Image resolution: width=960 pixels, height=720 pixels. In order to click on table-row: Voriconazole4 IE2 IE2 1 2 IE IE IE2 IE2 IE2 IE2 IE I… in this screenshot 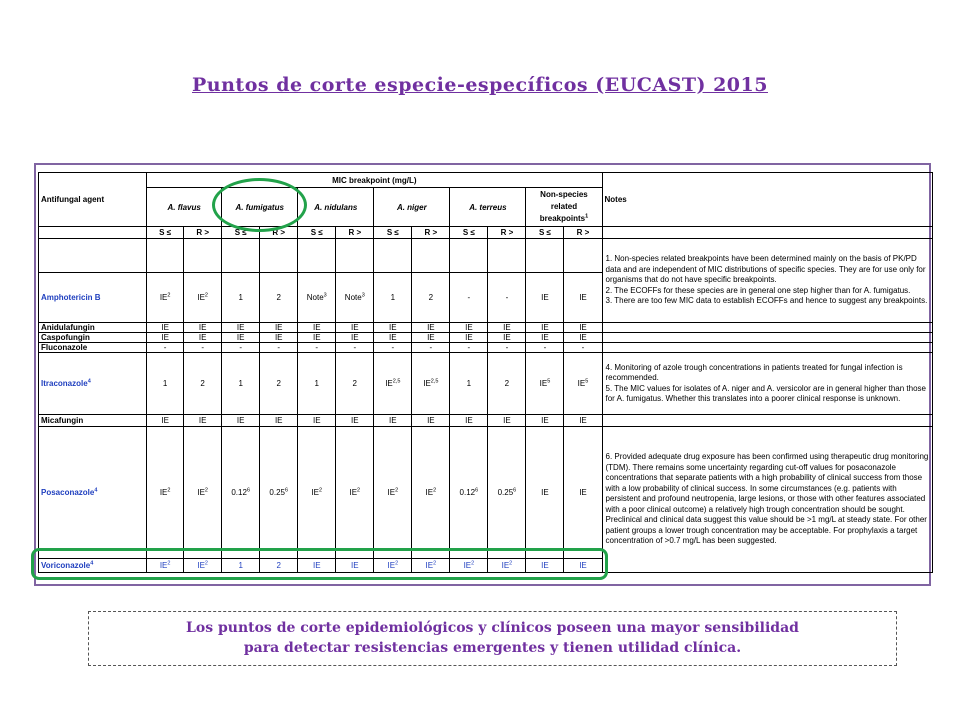, I will do `click(485, 565)`.